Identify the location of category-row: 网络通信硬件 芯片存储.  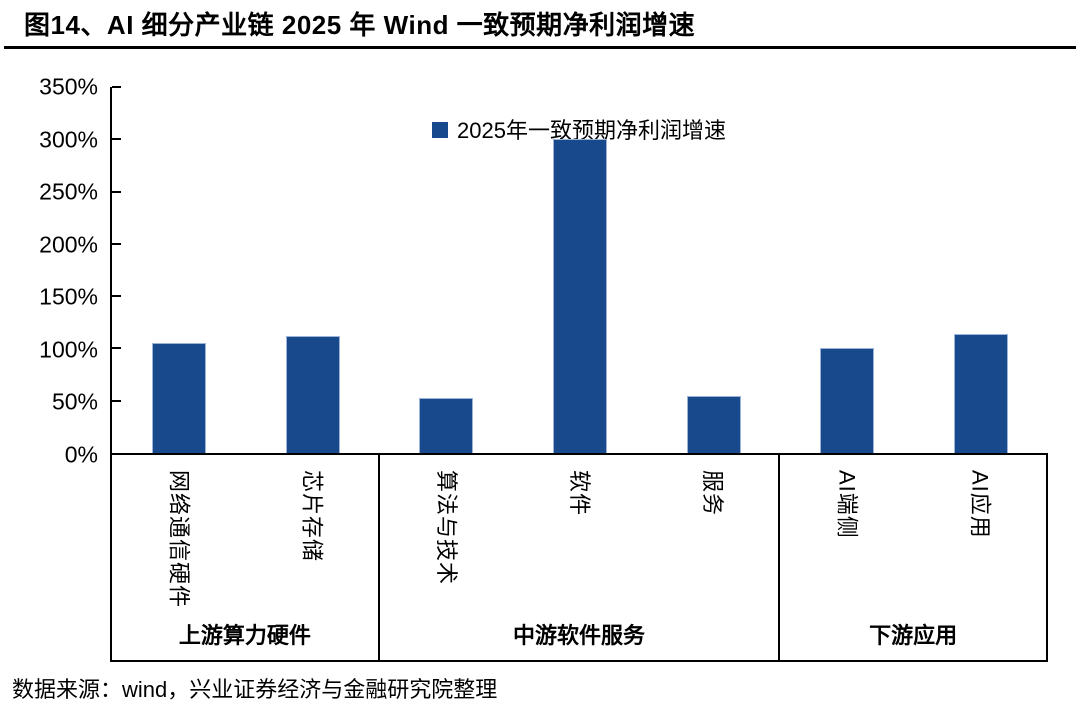
(245, 536).